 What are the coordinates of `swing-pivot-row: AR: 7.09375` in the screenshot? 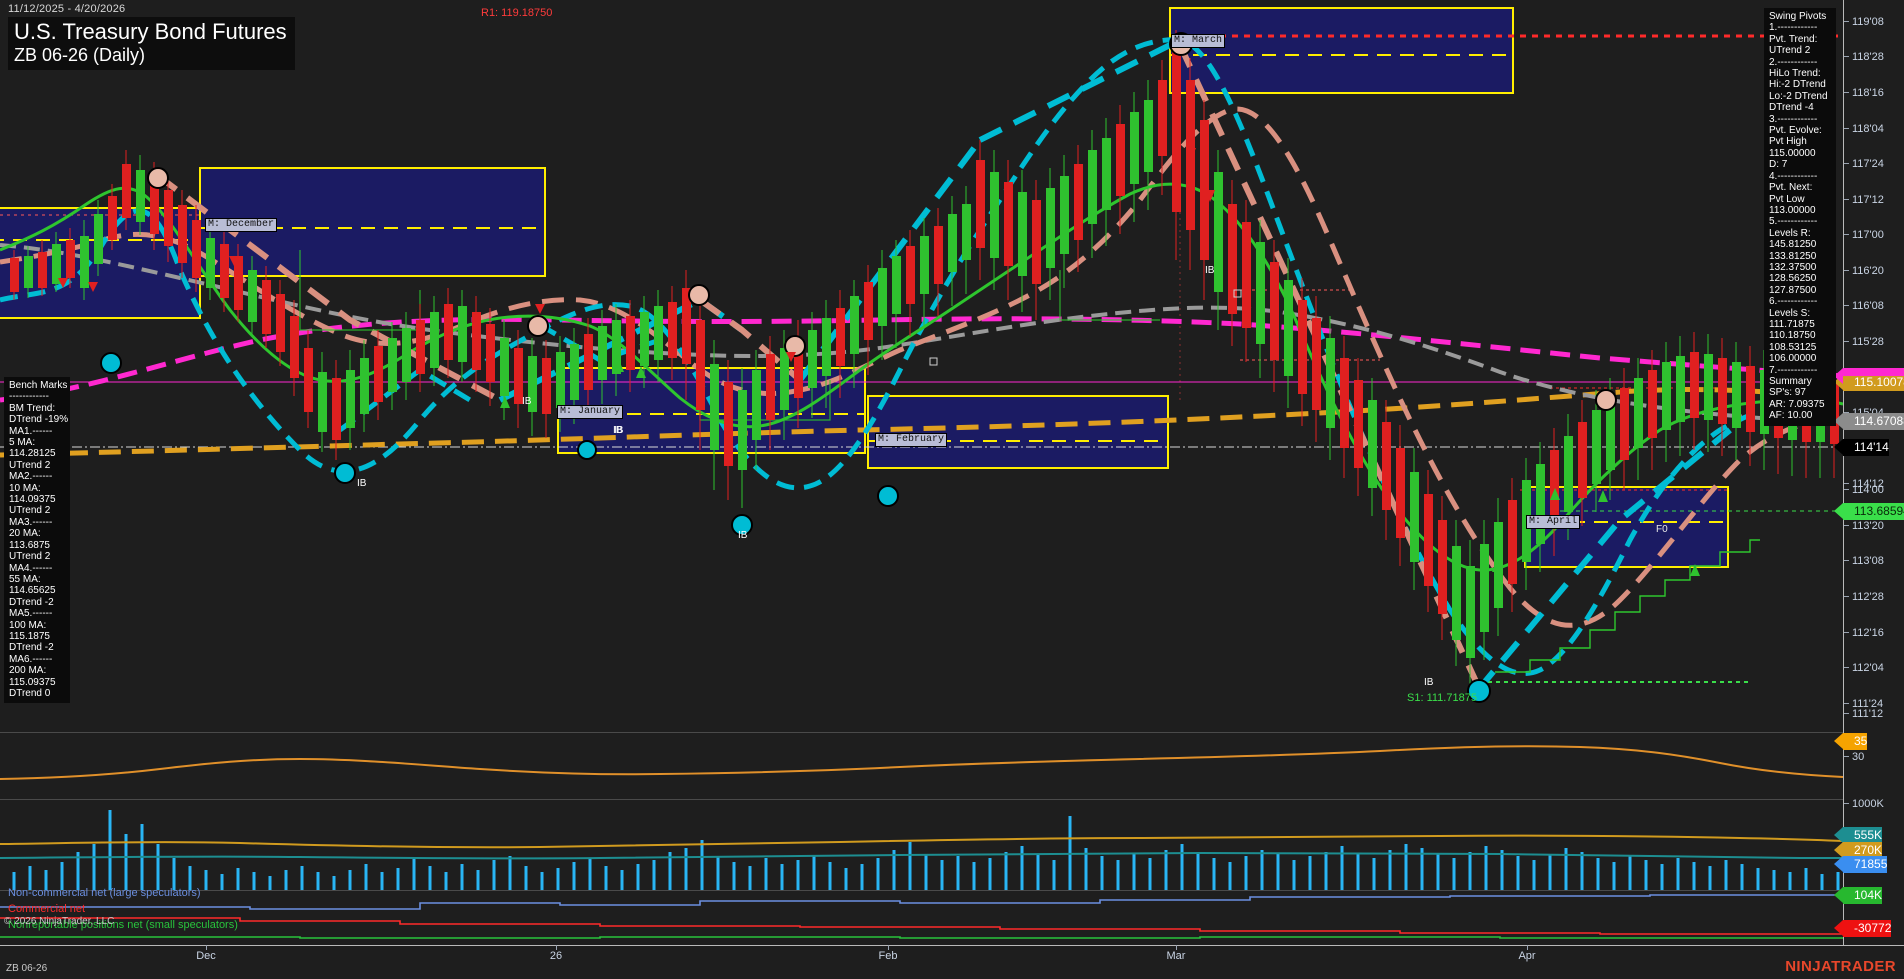 It's located at (1797, 404).